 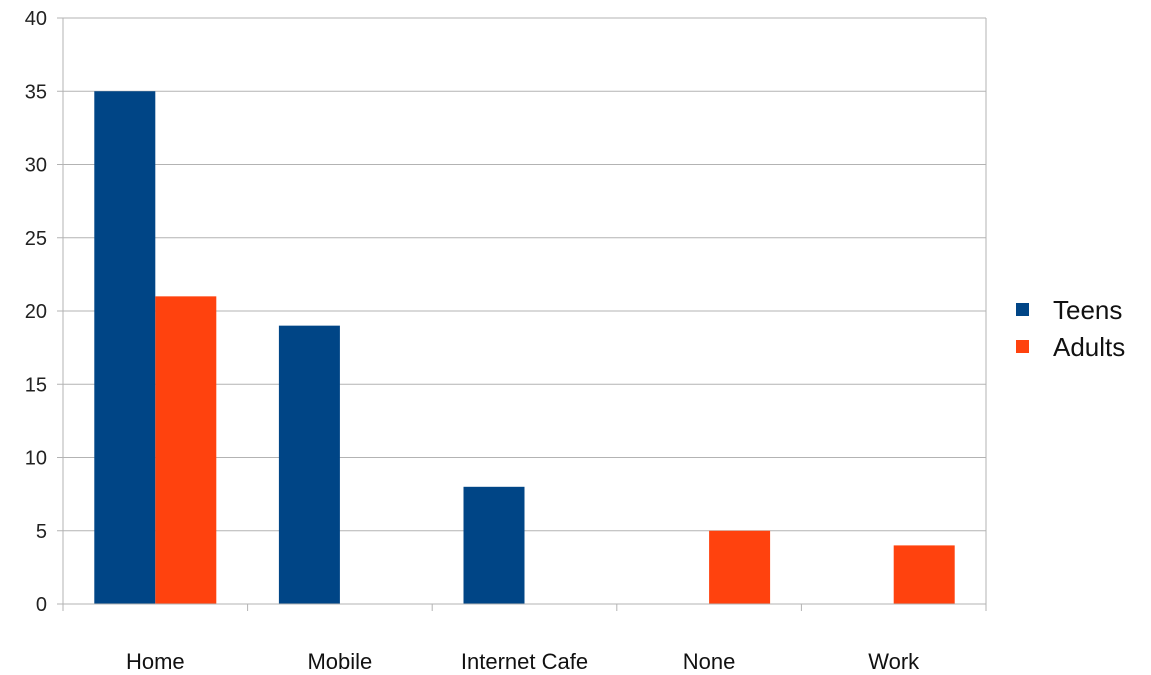 I want to click on y-tick-label: 20, so click(x=36, y=312).